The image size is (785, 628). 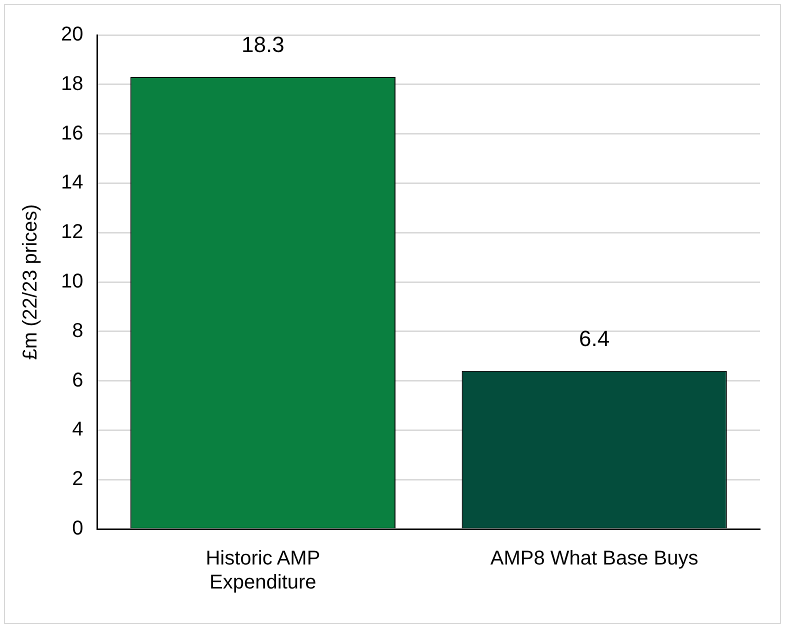 What do you see at coordinates (72, 183) in the screenshot?
I see `y-tick-label: 14` at bounding box center [72, 183].